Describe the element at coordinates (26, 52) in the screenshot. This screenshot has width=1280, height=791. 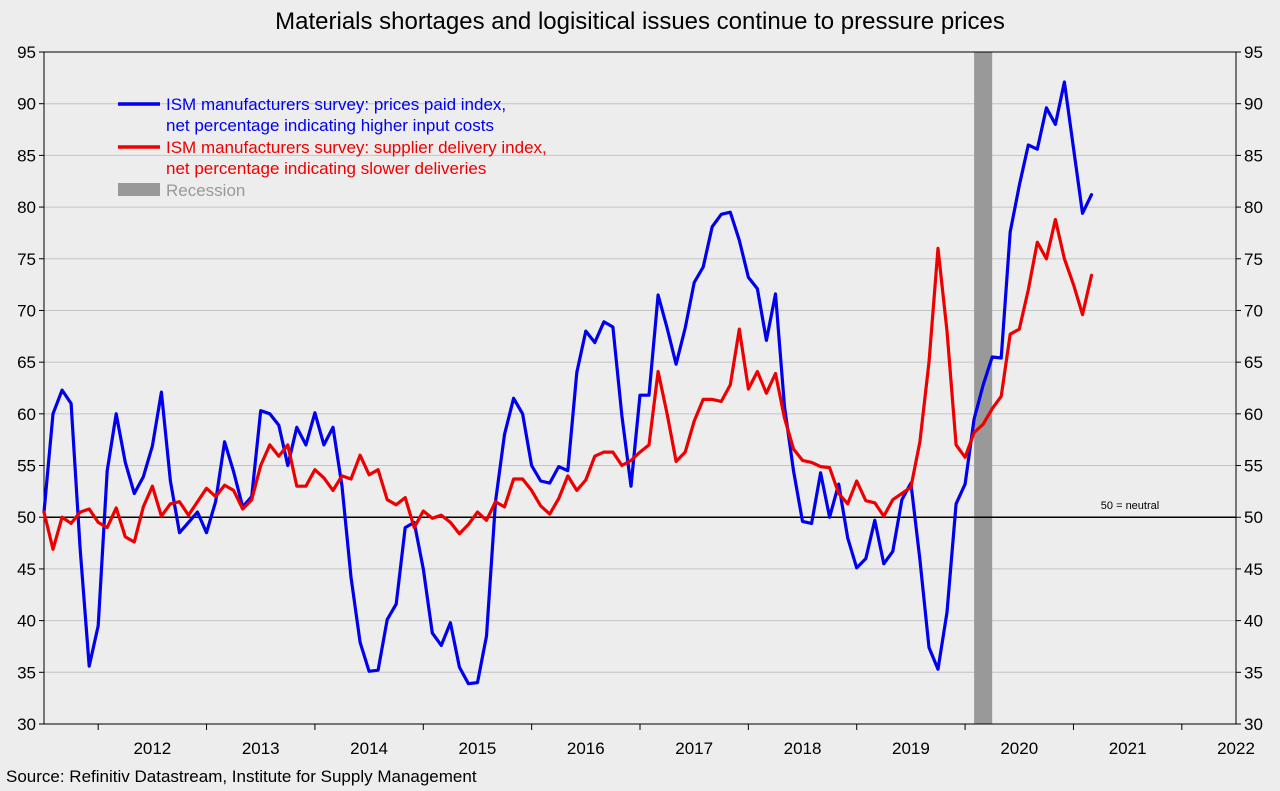
I see `y-tick-label-left: 95` at that location.